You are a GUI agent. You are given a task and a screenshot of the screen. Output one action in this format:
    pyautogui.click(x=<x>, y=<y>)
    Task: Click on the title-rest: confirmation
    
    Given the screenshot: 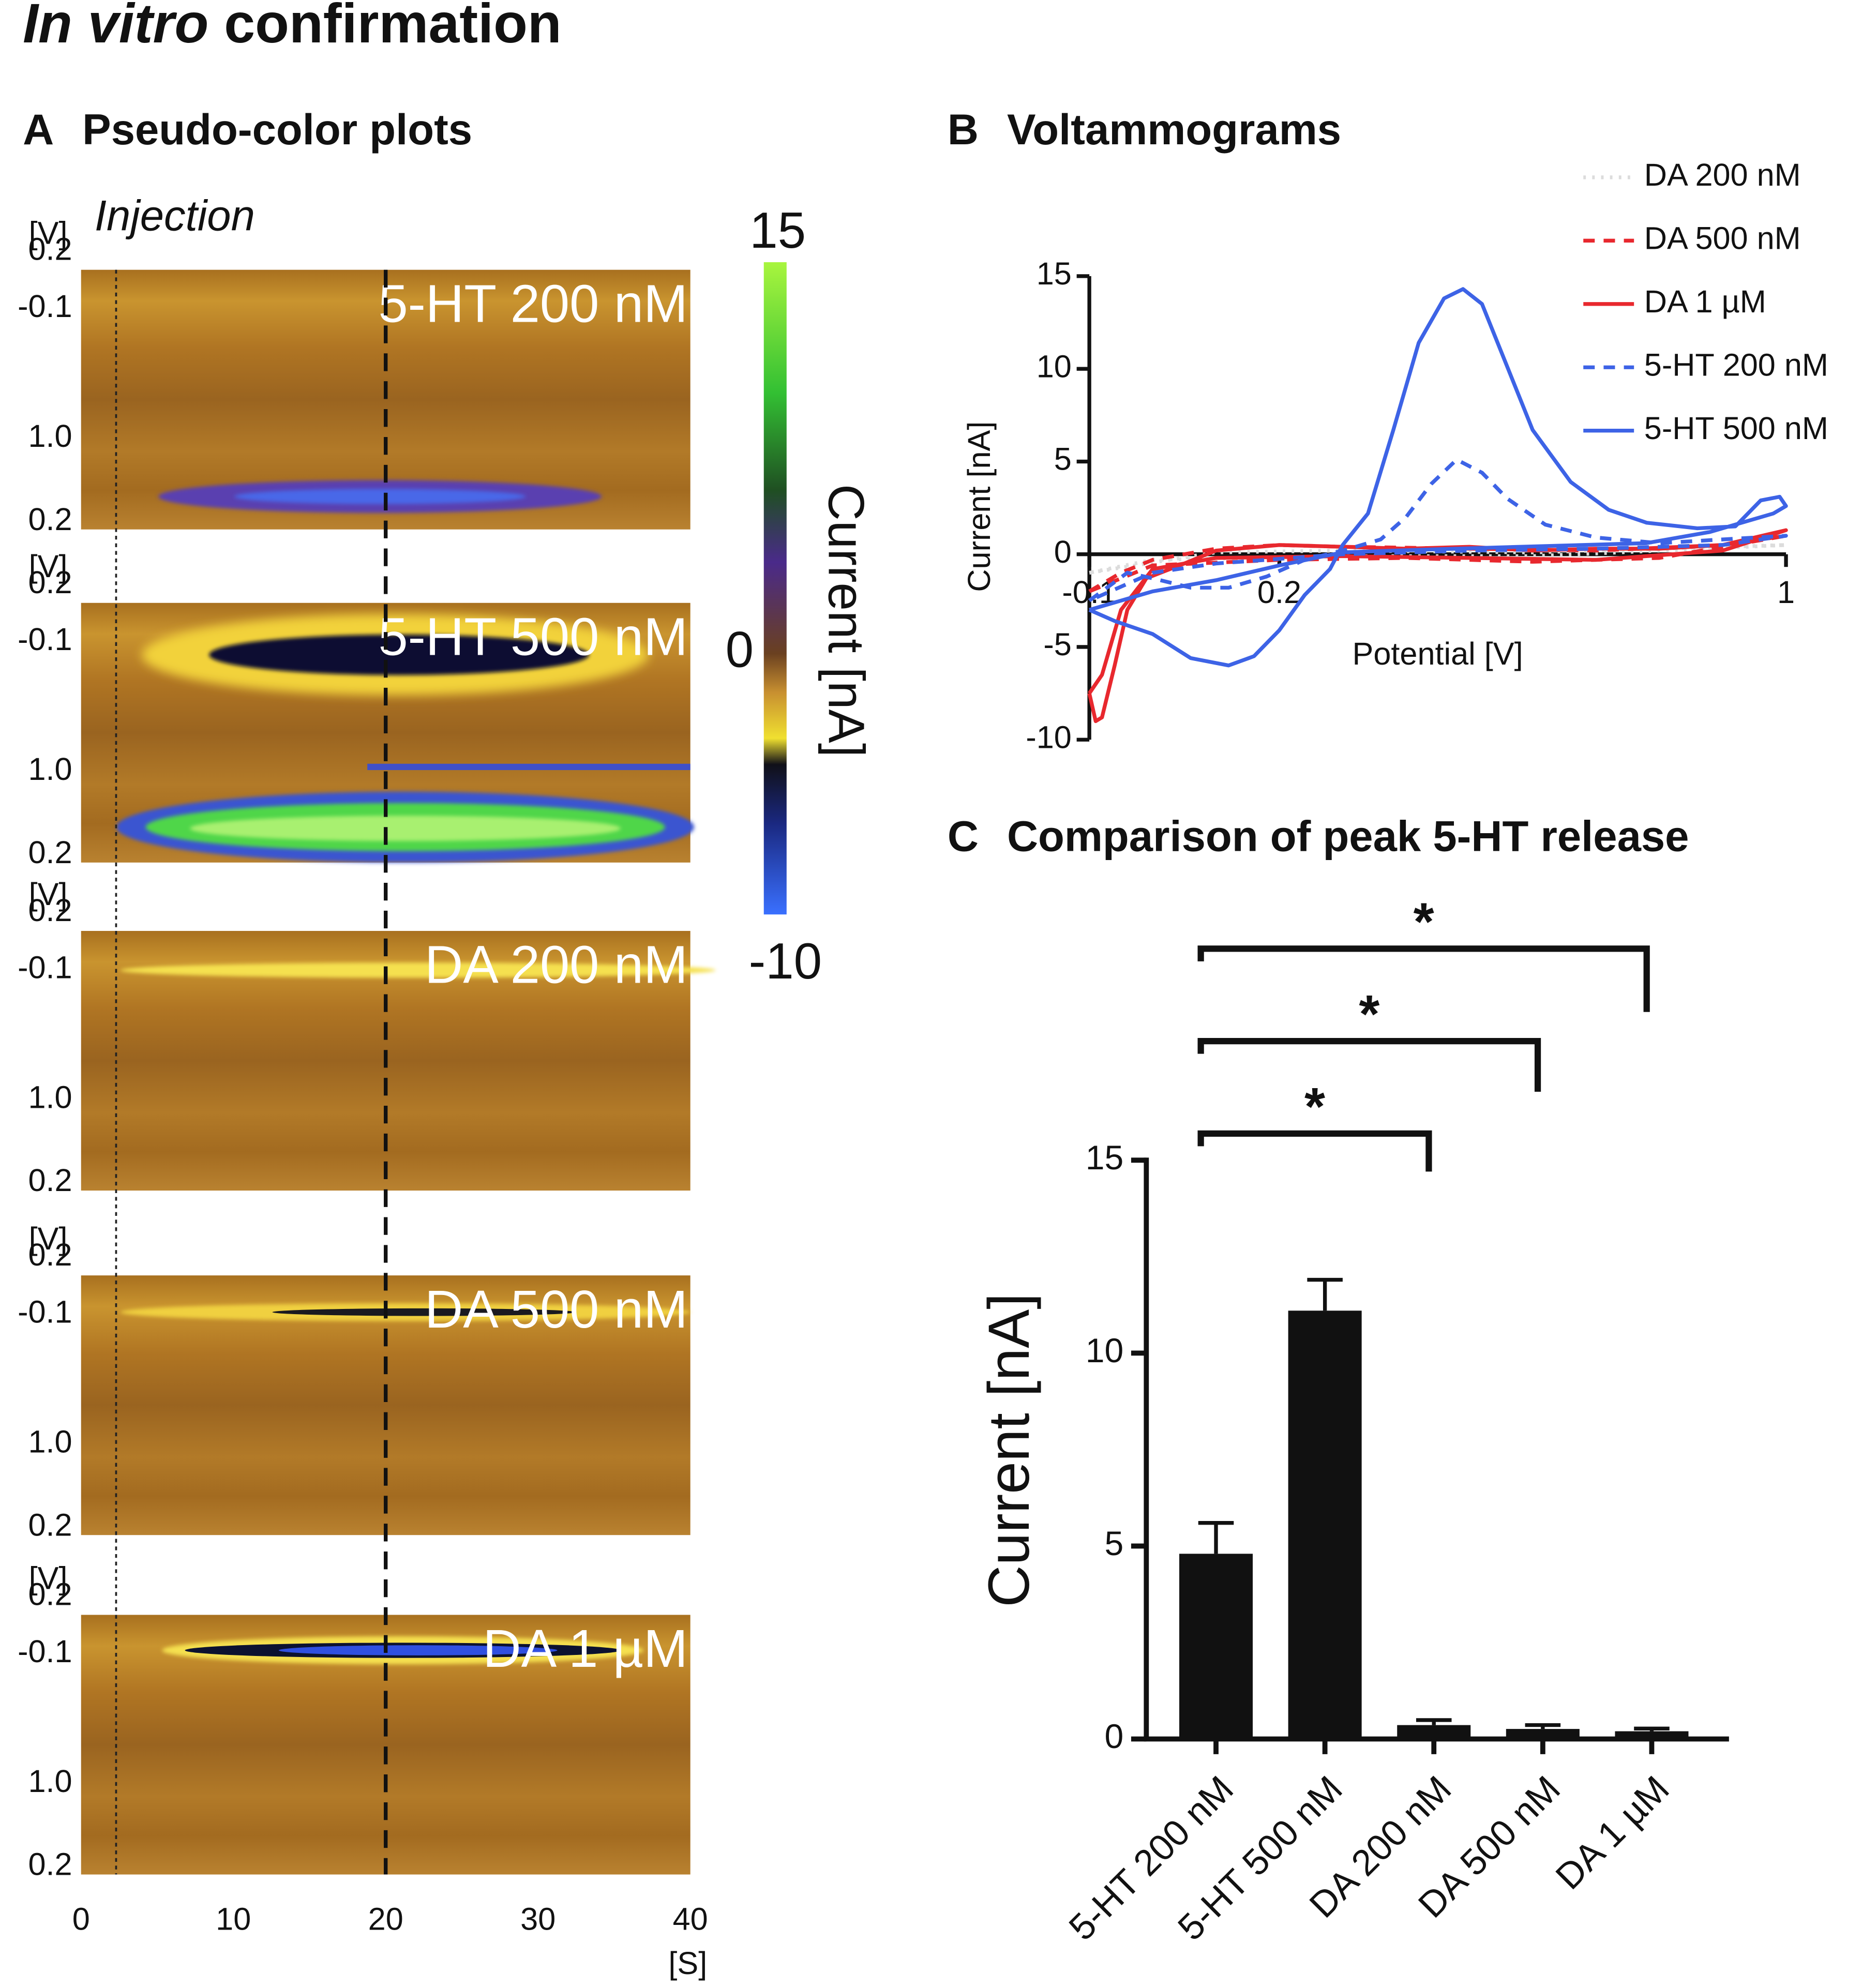 What is the action you would take?
    pyautogui.click(x=393, y=27)
    